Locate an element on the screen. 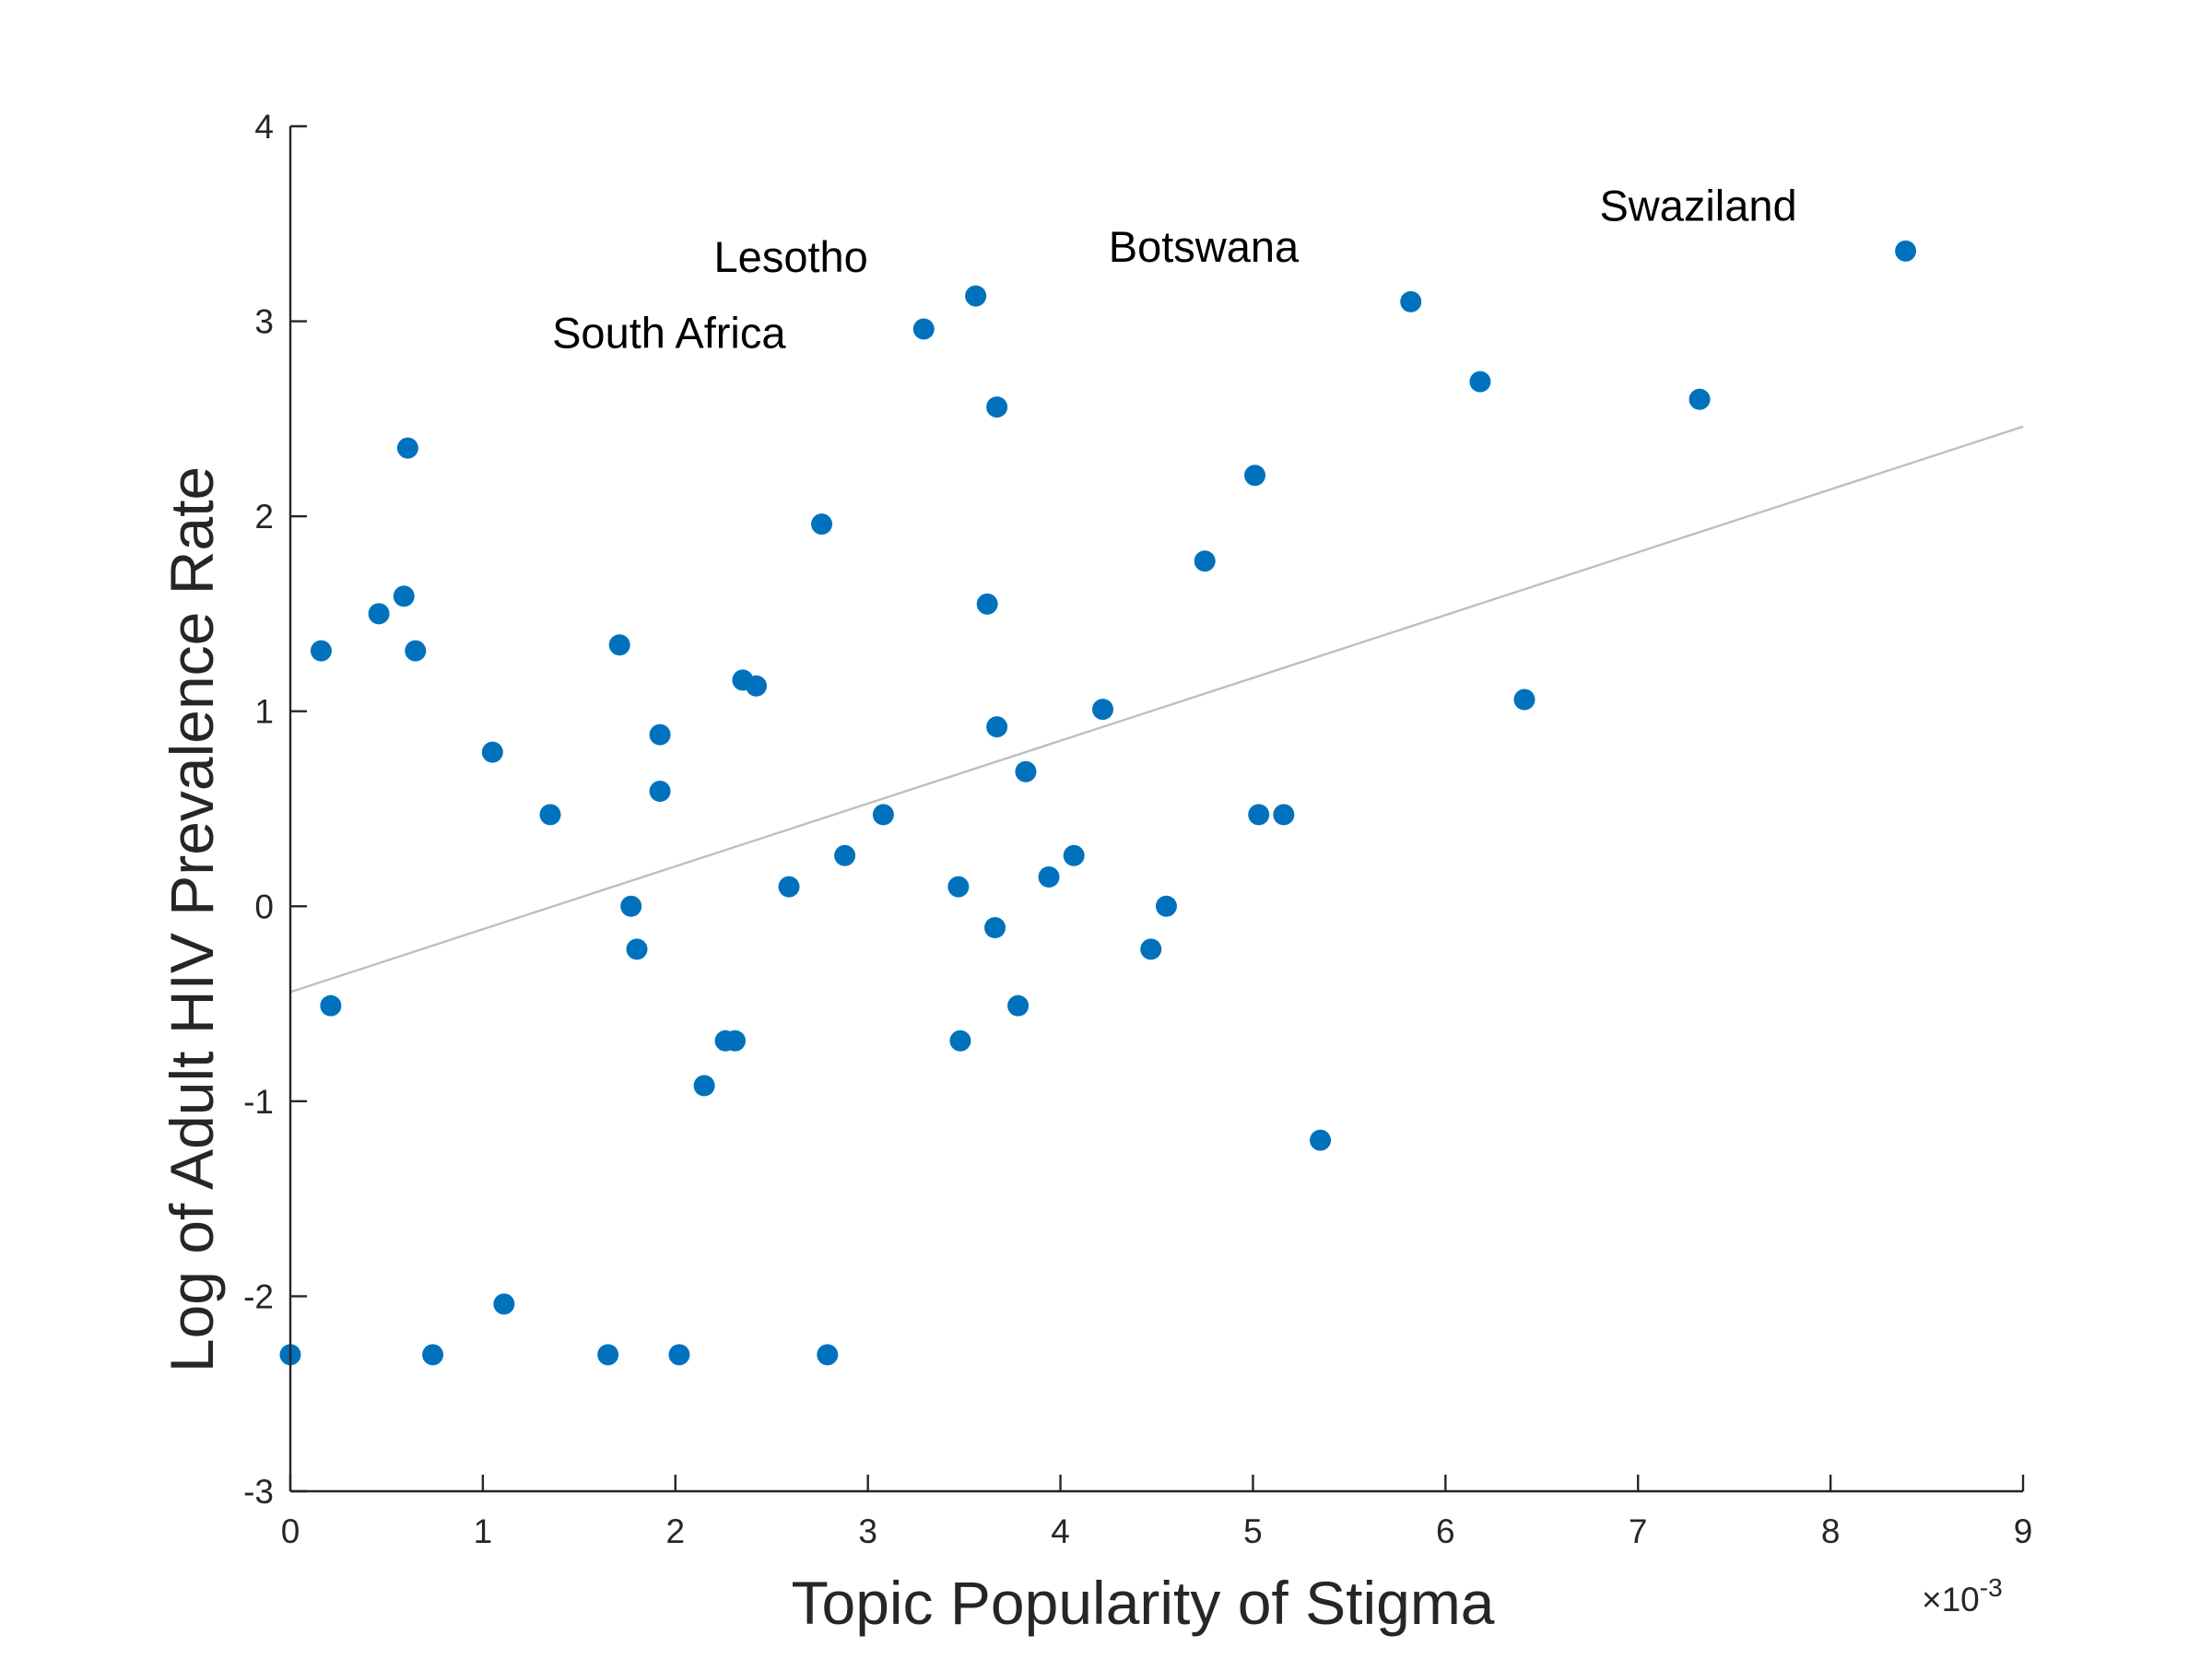 The height and width of the screenshot is (1659, 2212). y-tick-label: -3 is located at coordinates (258, 1492).